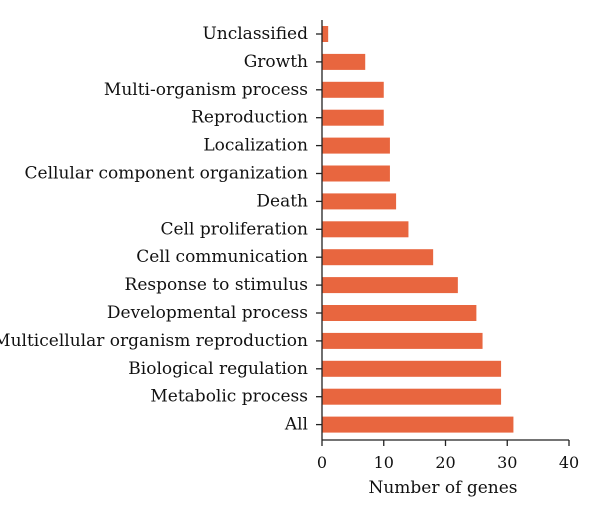 Image resolution: width=600 pixels, height=518 pixels. What do you see at coordinates (229, 397) in the screenshot?
I see `category-label: Metabolic process` at bounding box center [229, 397].